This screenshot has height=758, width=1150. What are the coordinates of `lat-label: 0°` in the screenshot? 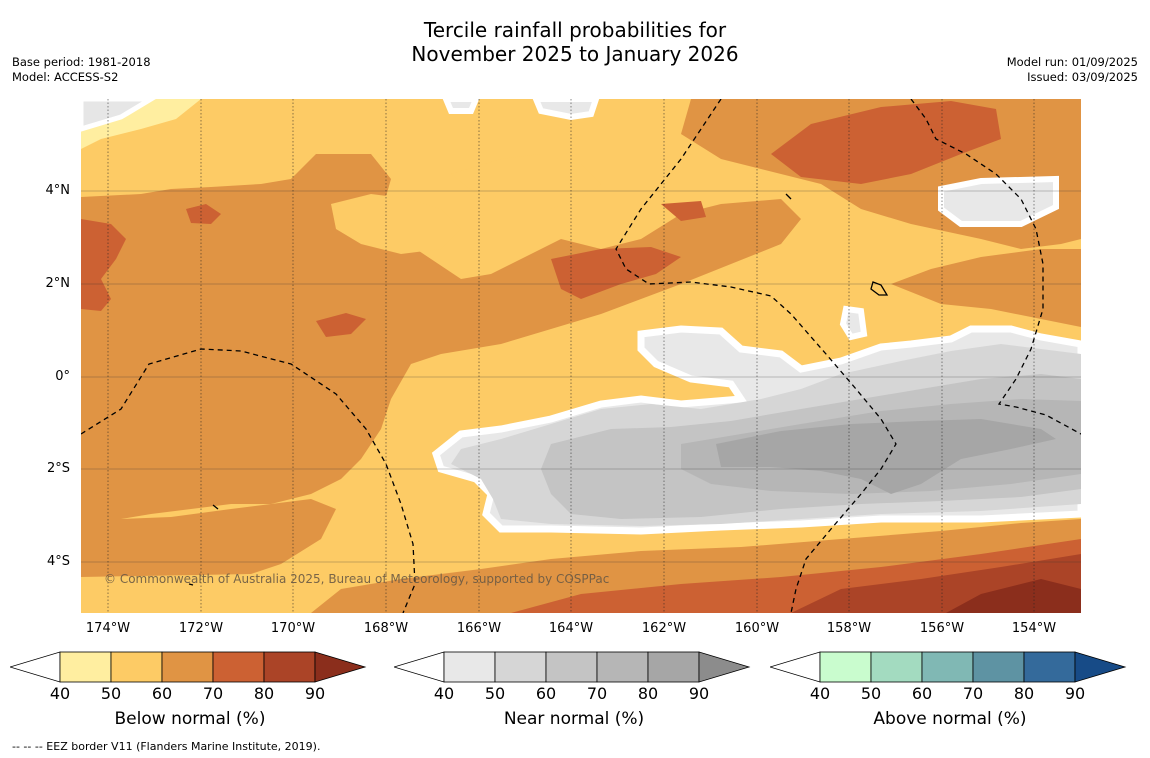 It's located at (62, 376).